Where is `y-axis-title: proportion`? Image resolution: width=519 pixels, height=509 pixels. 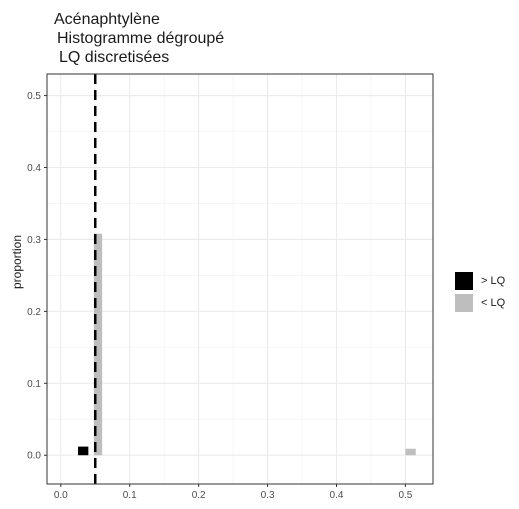 y-axis-title: proportion is located at coordinates (17, 262).